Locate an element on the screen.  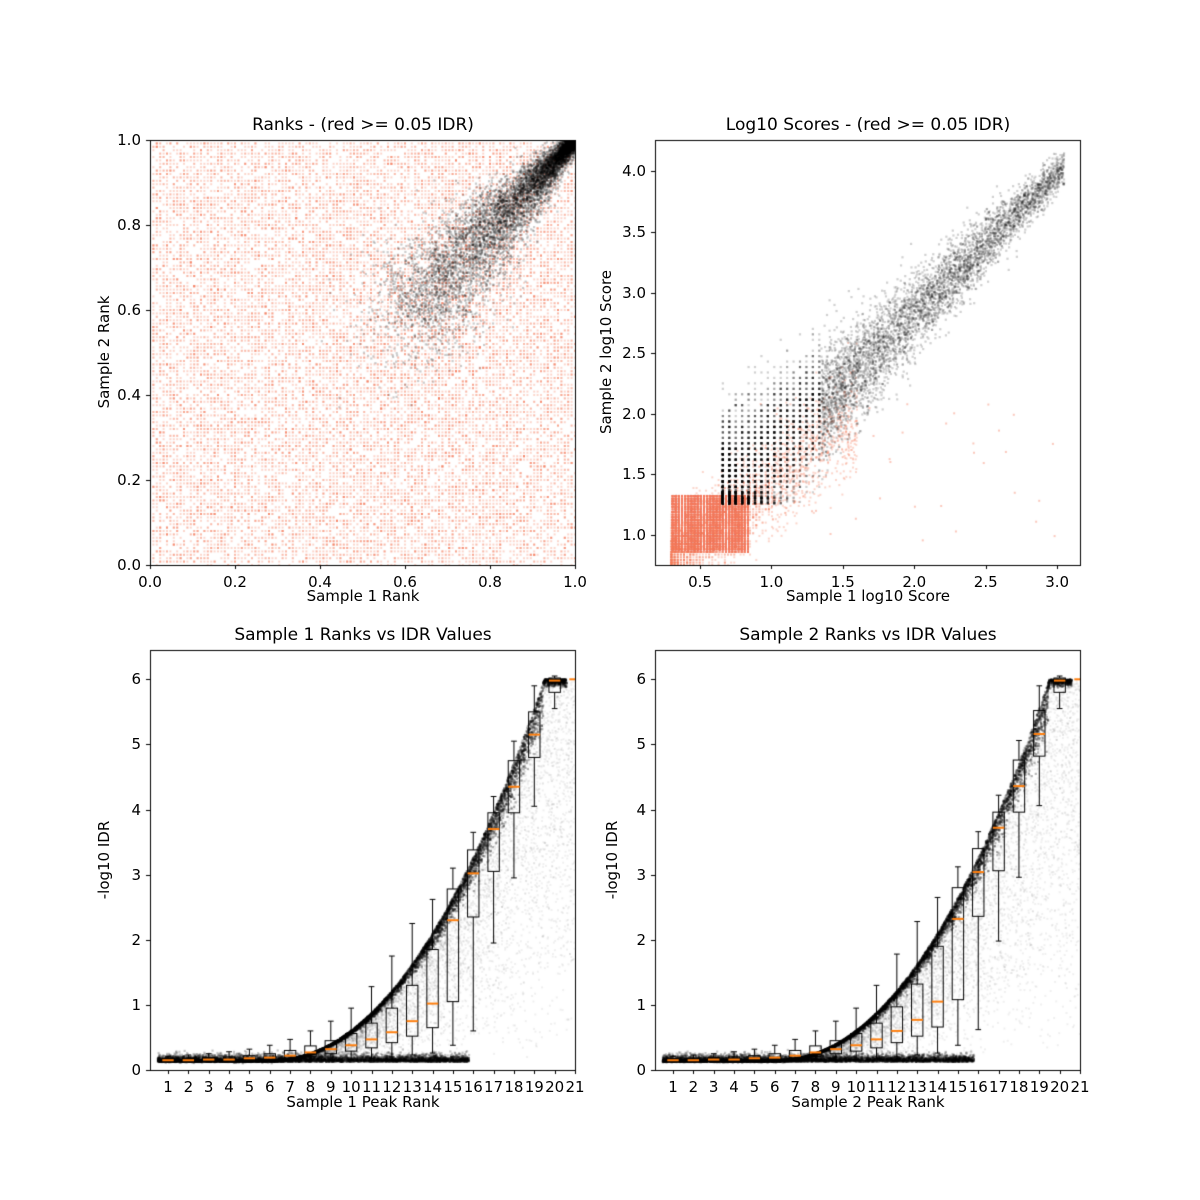
y-tick-label: 1.5 is located at coordinates (634, 474).